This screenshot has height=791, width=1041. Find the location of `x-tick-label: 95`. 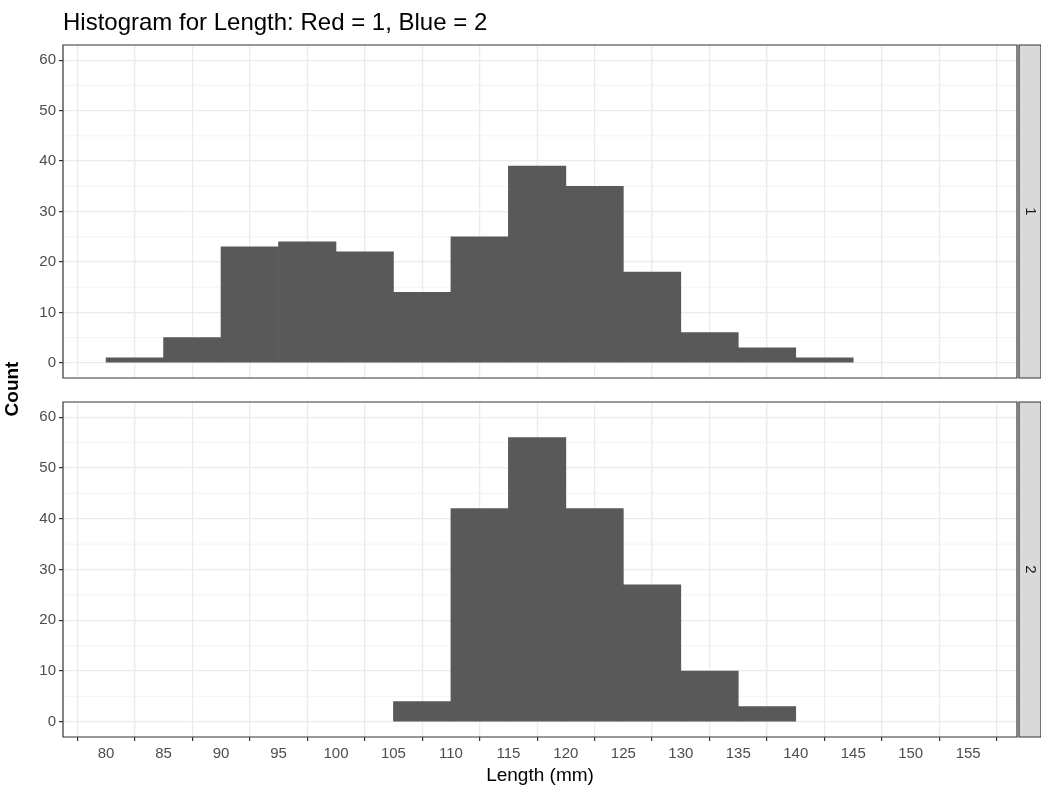

x-tick-label: 95 is located at coordinates (278, 753).